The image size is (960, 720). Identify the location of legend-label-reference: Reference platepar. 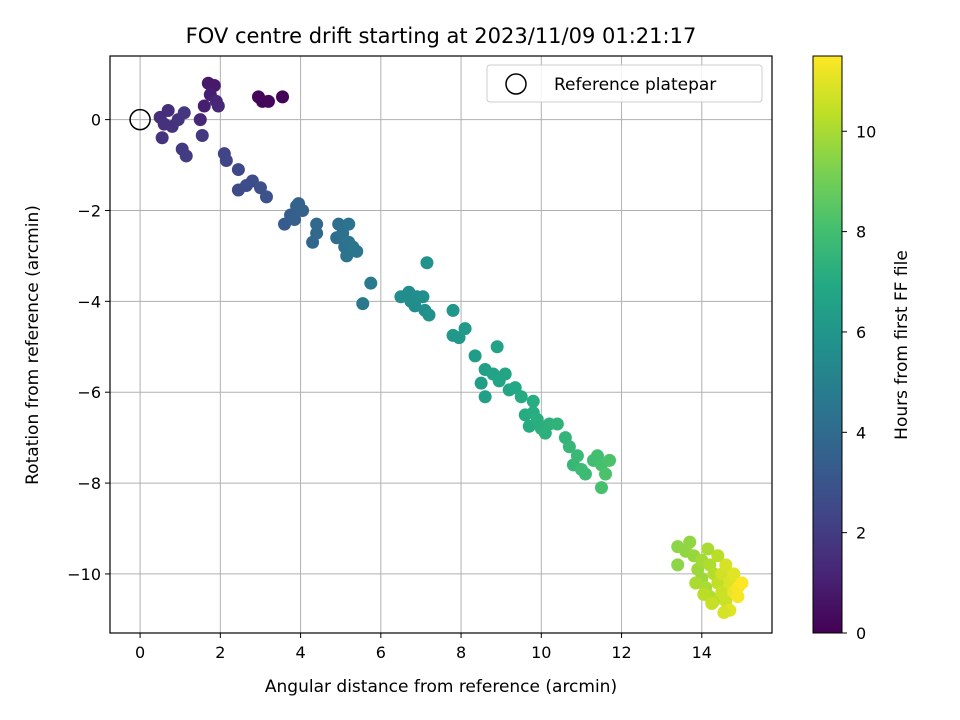
(635, 85).